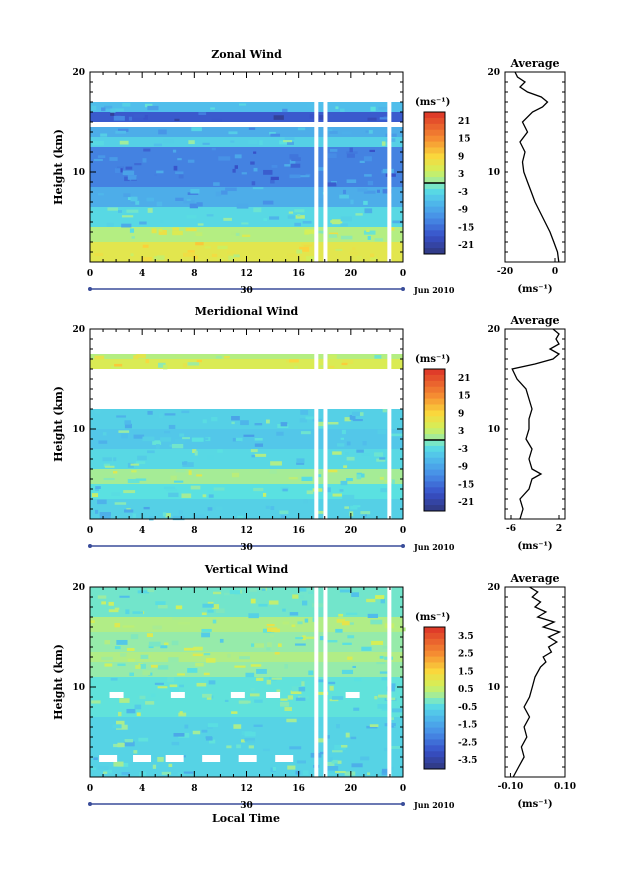 The height and width of the screenshot is (873, 626). Describe the element at coordinates (467, 743) in the screenshot. I see `colorbar-tick-label: -2.5` at that location.